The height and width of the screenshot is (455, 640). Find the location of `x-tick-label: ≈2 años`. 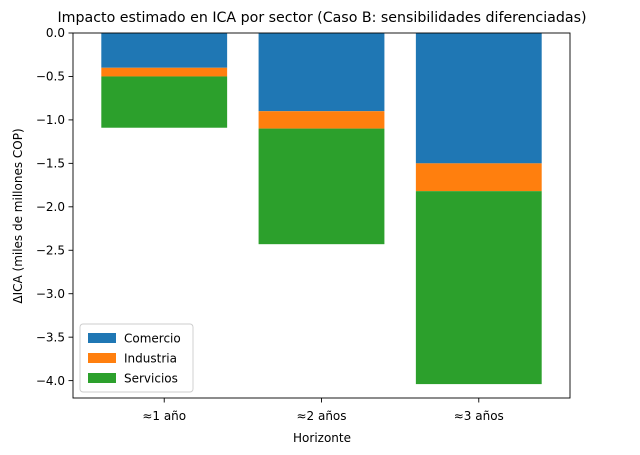

x-tick-label: ≈2 años is located at coordinates (321, 416).